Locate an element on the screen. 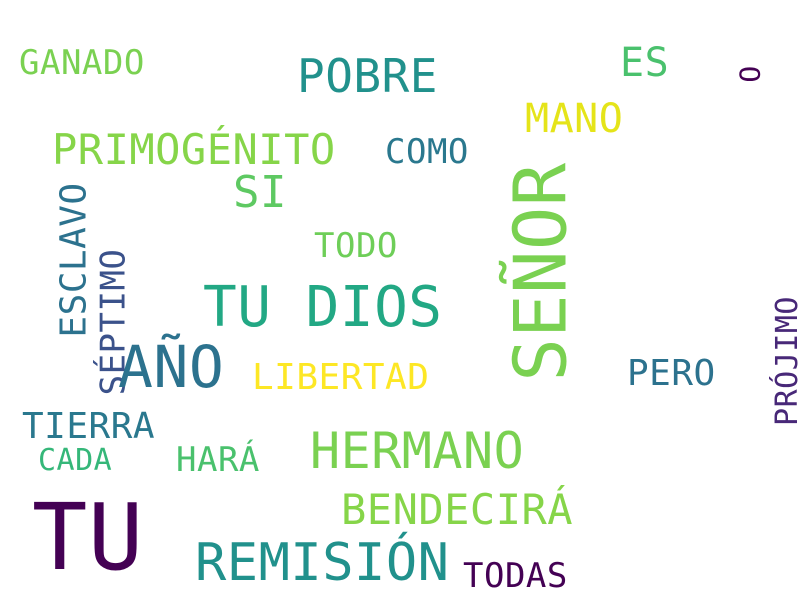 The height and width of the screenshot is (600, 800). word-todas: TODAS is located at coordinates (515, 576).